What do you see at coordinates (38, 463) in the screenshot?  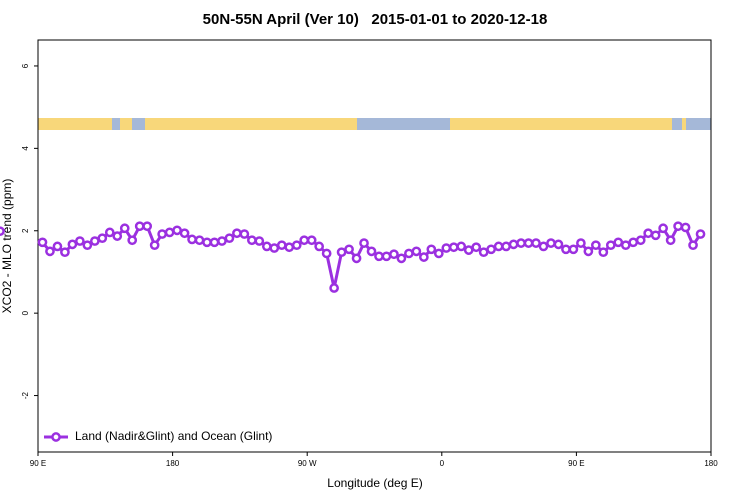 I see `x-tick-label: 90 E` at bounding box center [38, 463].